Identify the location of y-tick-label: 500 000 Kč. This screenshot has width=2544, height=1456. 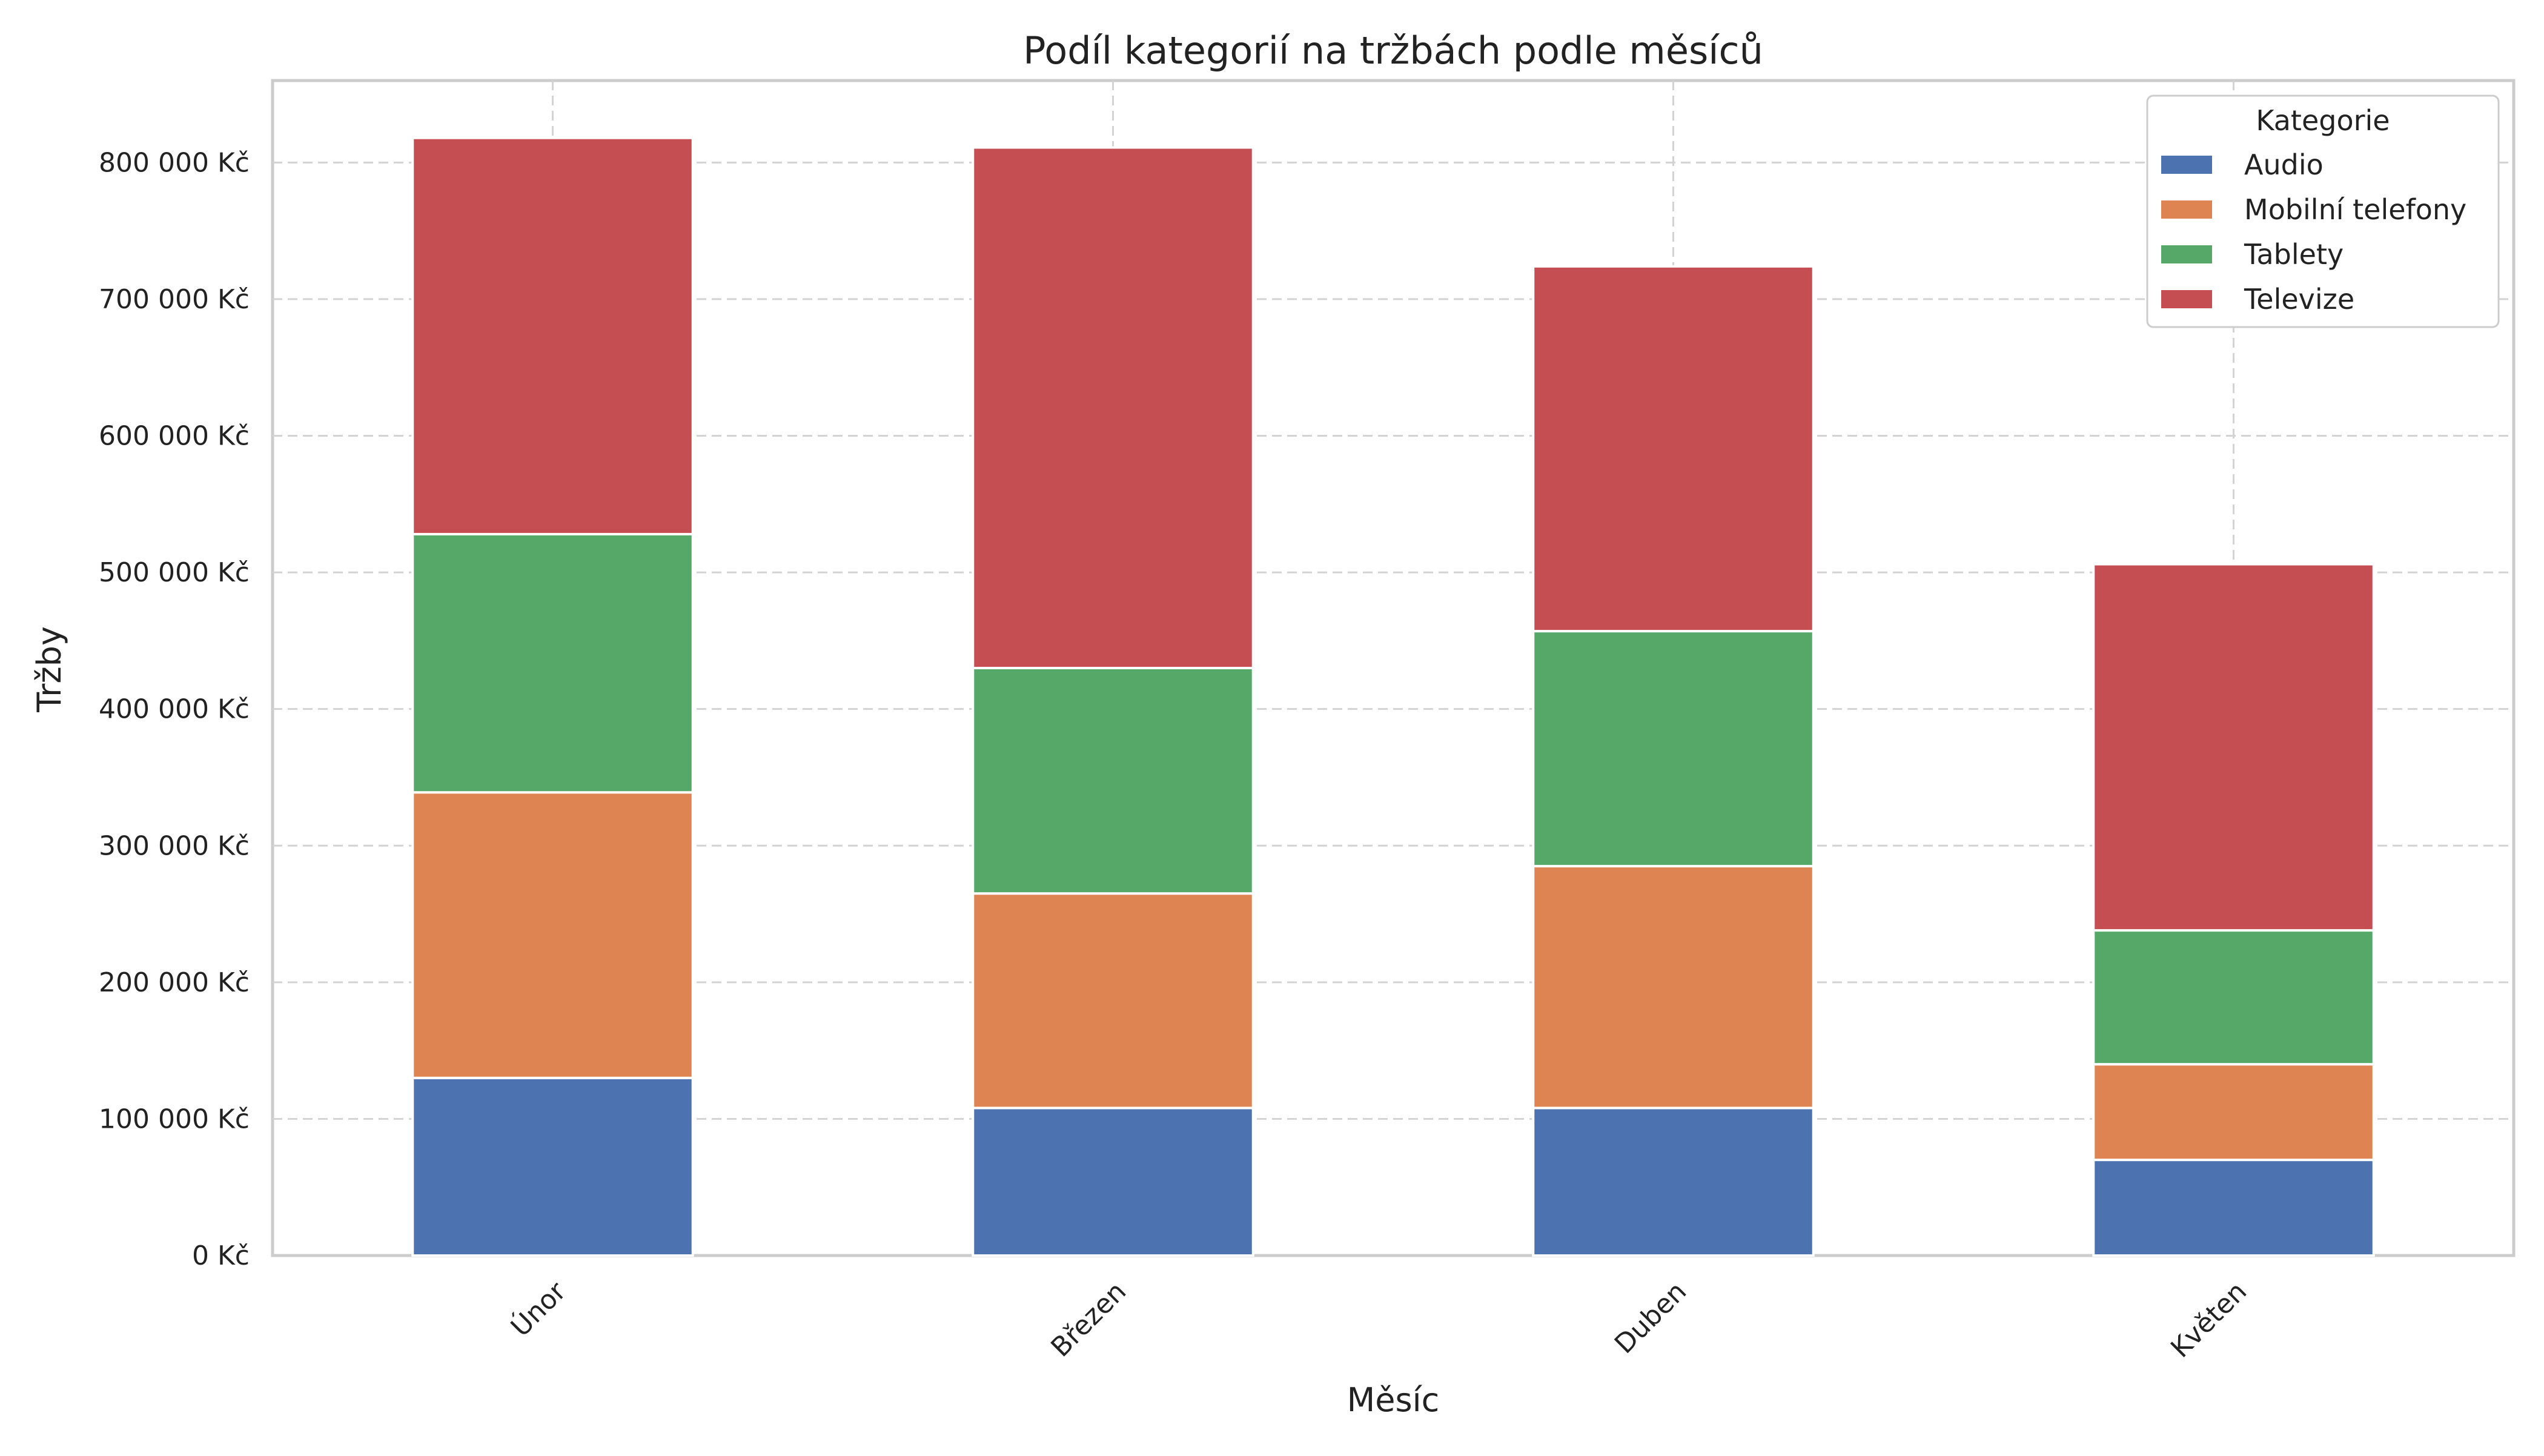
(175, 572).